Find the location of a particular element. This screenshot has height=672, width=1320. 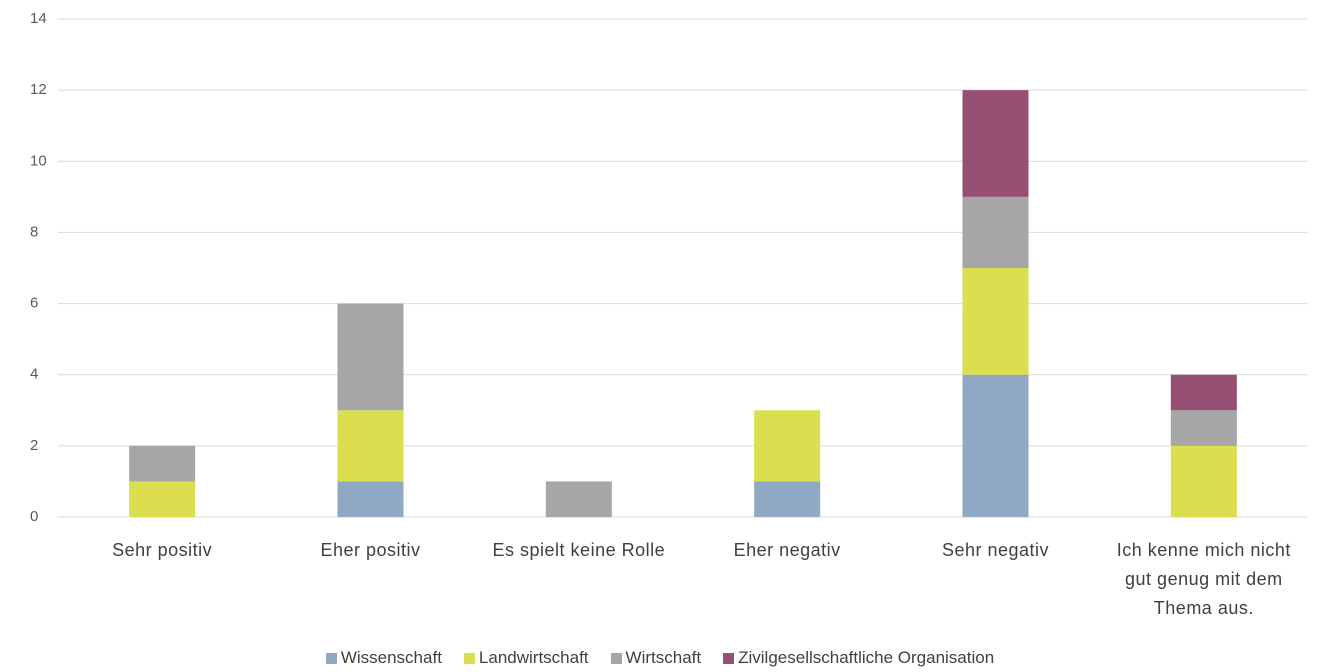

y-tick-label: 2 is located at coordinates (34, 445).